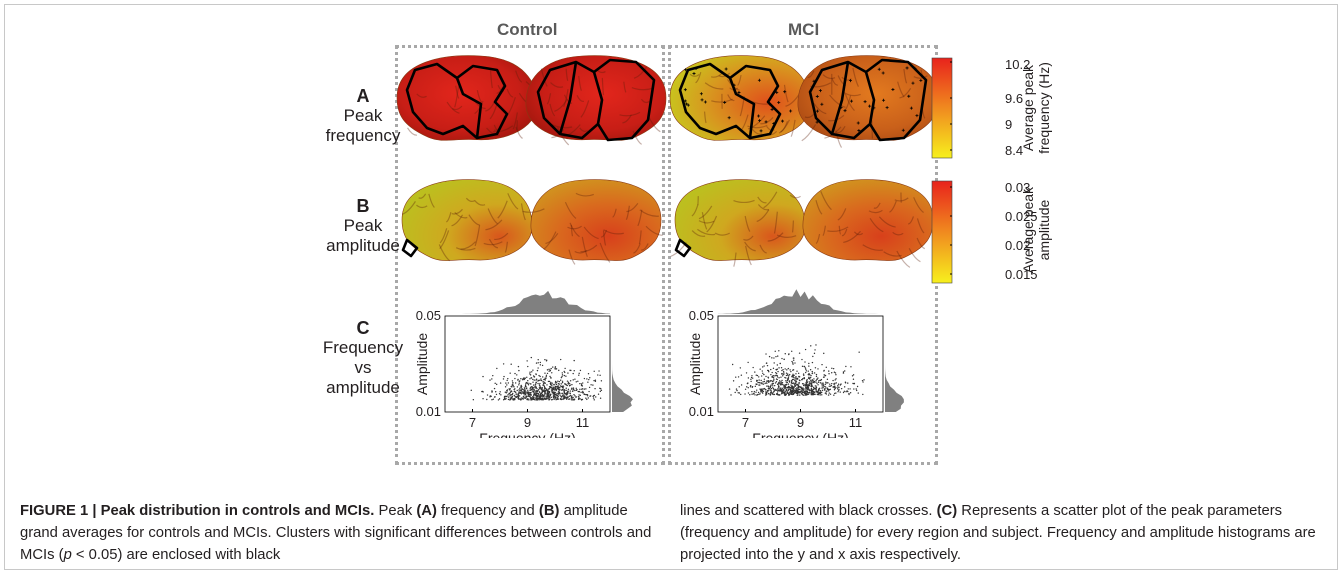  Describe the element at coordinates (856, 422) in the screenshot. I see `x-tick-label: 11` at that location.